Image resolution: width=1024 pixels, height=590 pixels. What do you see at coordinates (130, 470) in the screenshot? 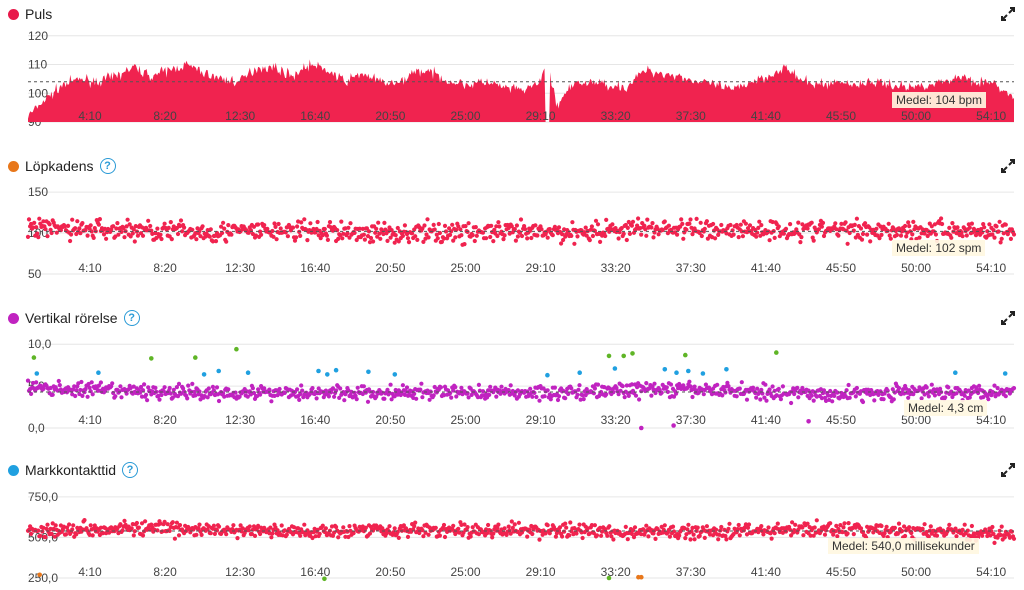
I see `ground-contact-time-help-icon: ?` at bounding box center [130, 470].